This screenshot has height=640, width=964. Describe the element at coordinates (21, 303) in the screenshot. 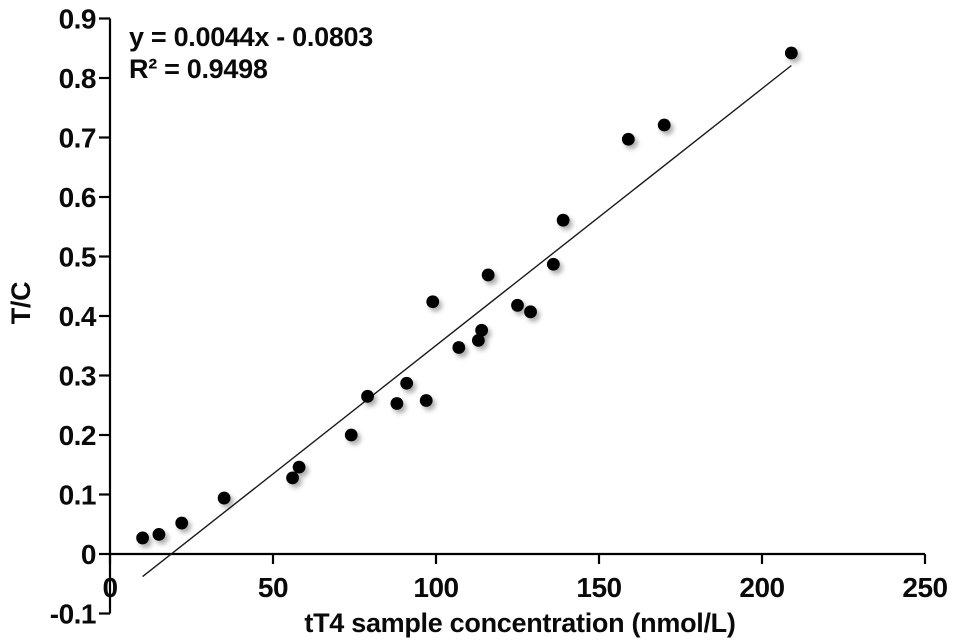

I see `y-axis-title: T/C` at that location.